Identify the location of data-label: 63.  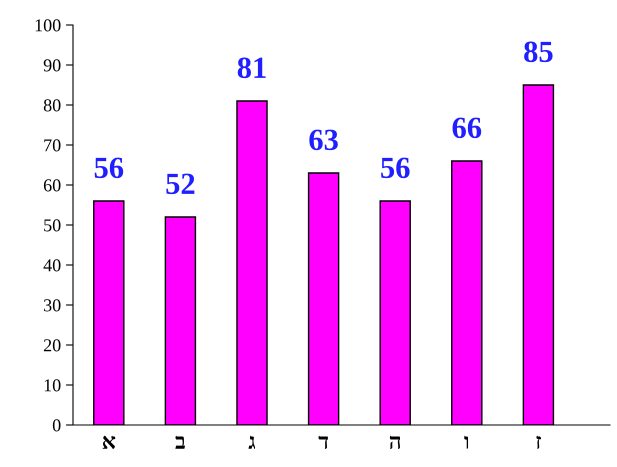
(323, 140).